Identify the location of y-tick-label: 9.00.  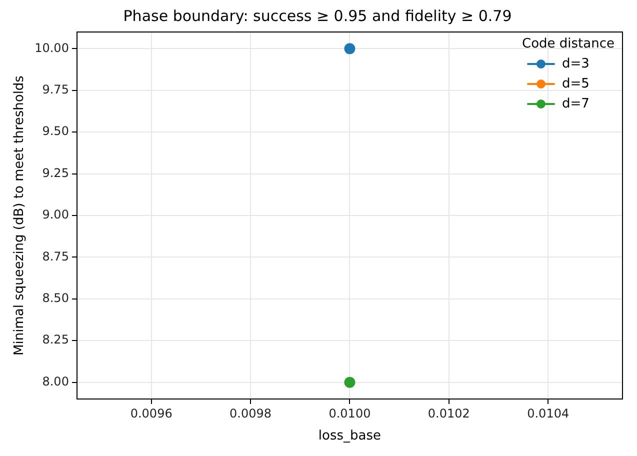
(55, 215).